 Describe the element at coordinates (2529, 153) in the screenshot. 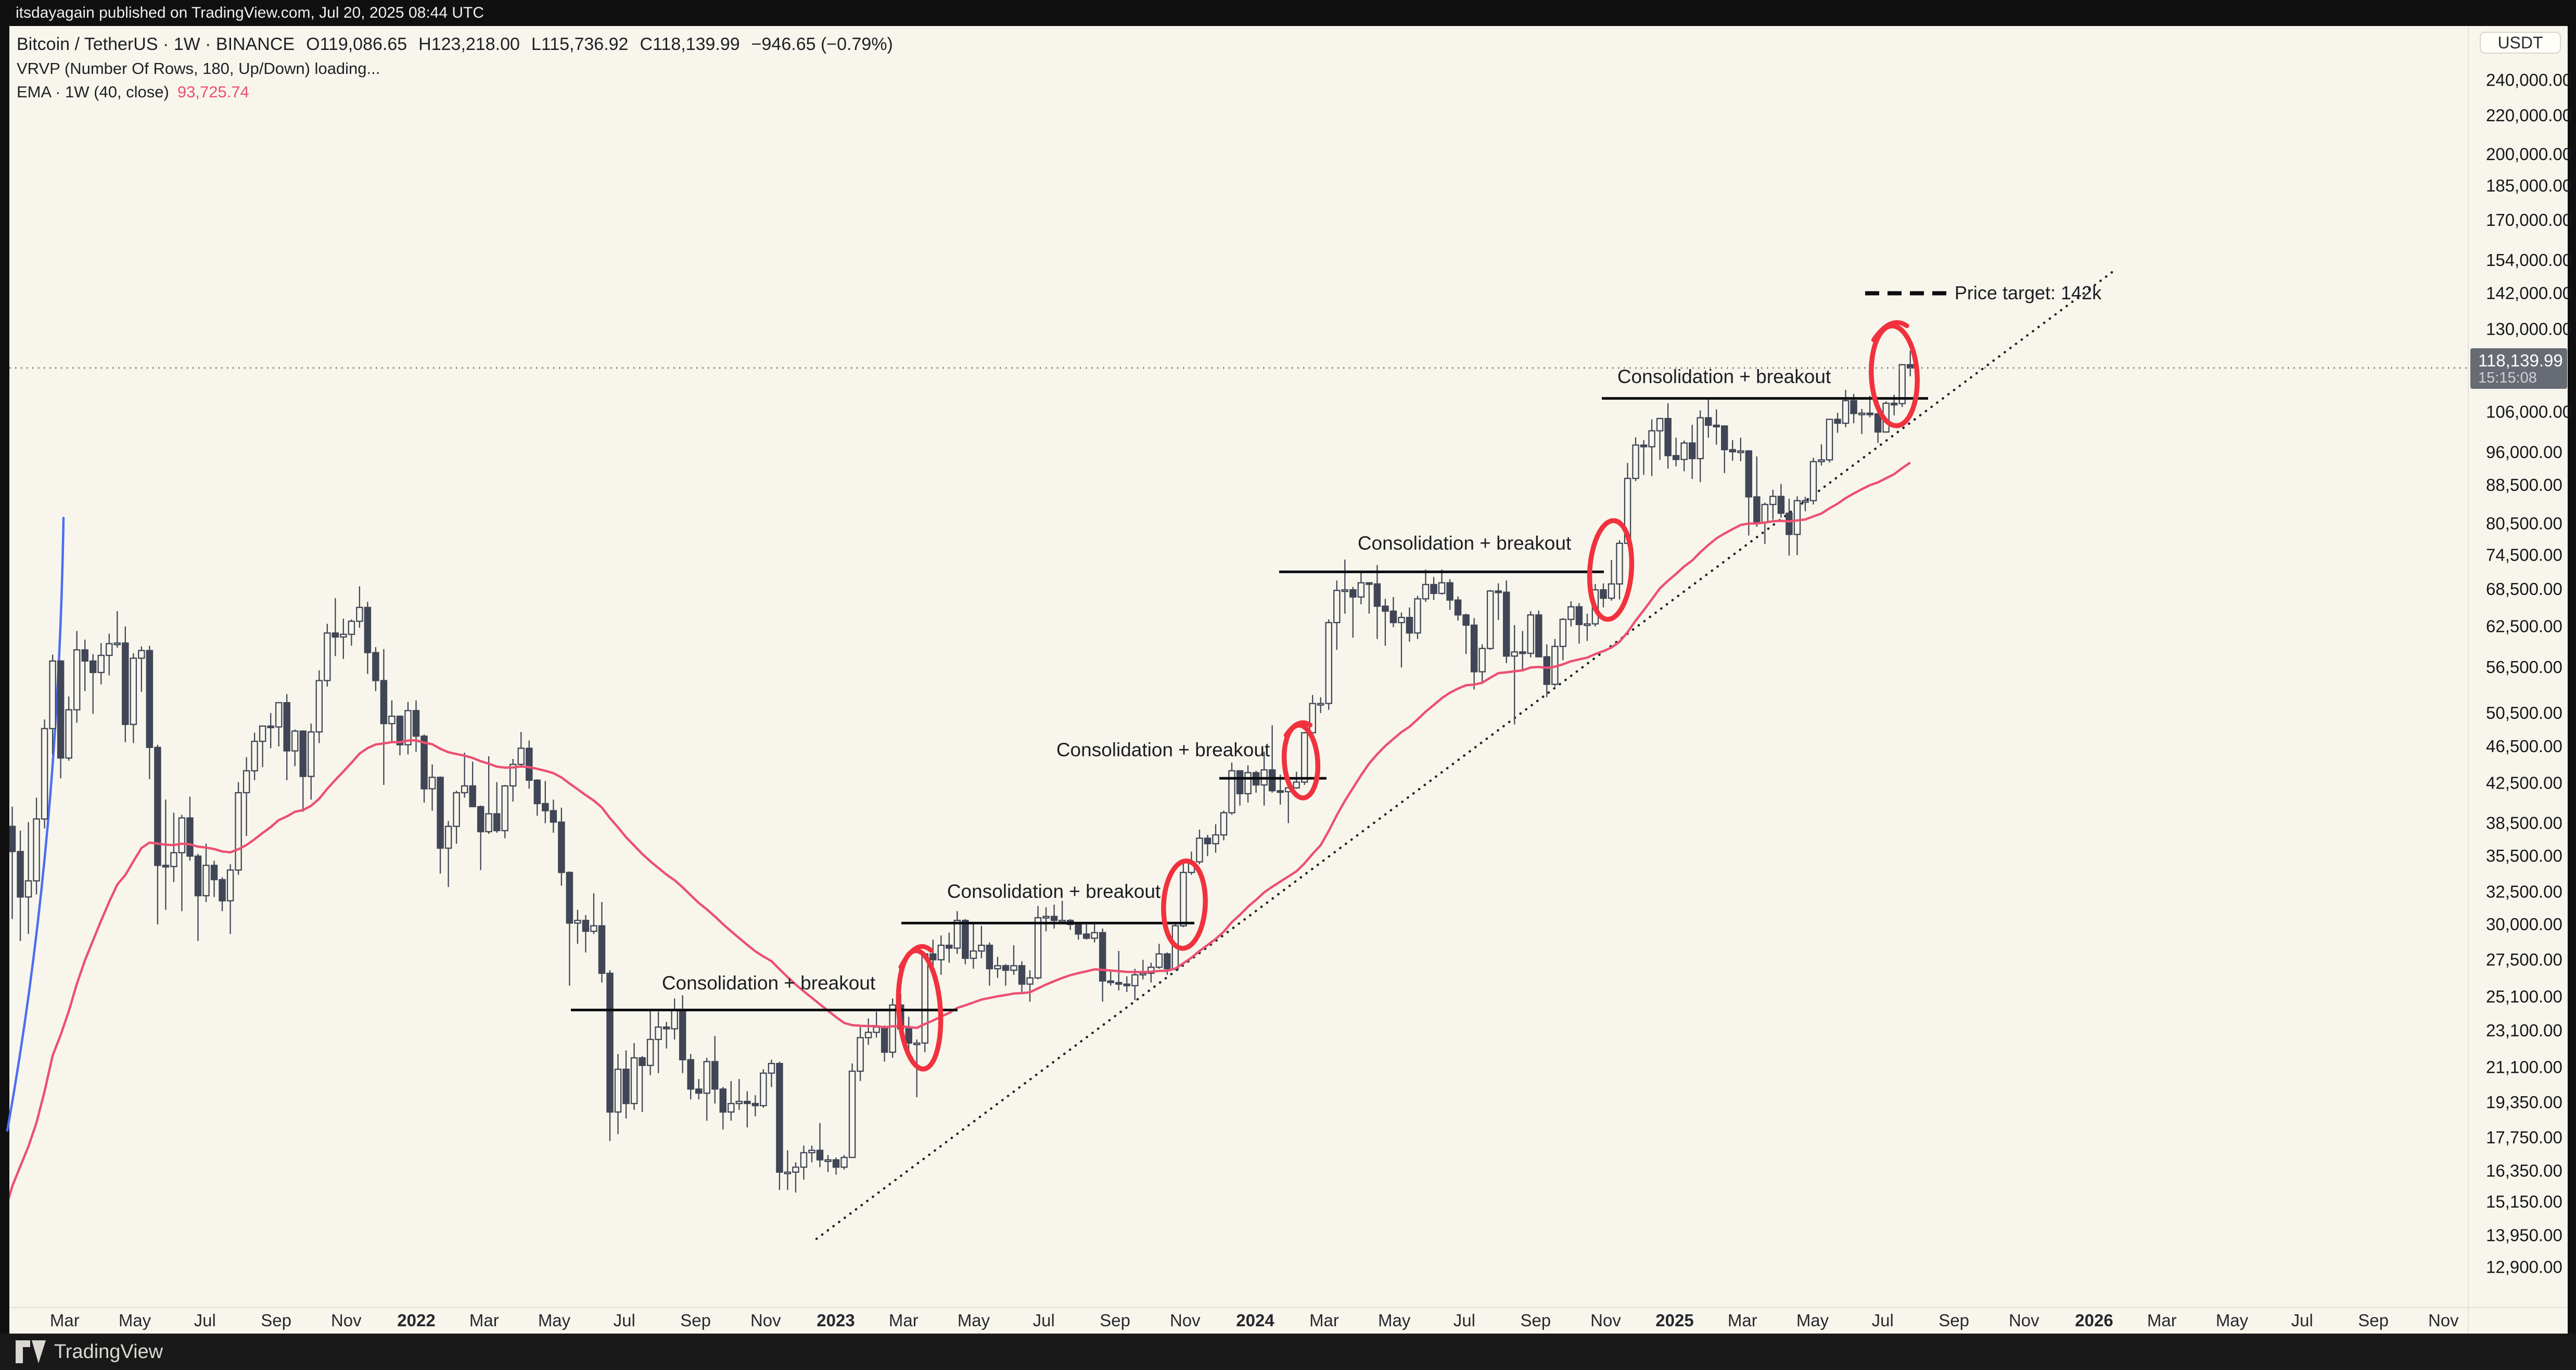

I see `price-axis-label: 200,000.00` at that location.